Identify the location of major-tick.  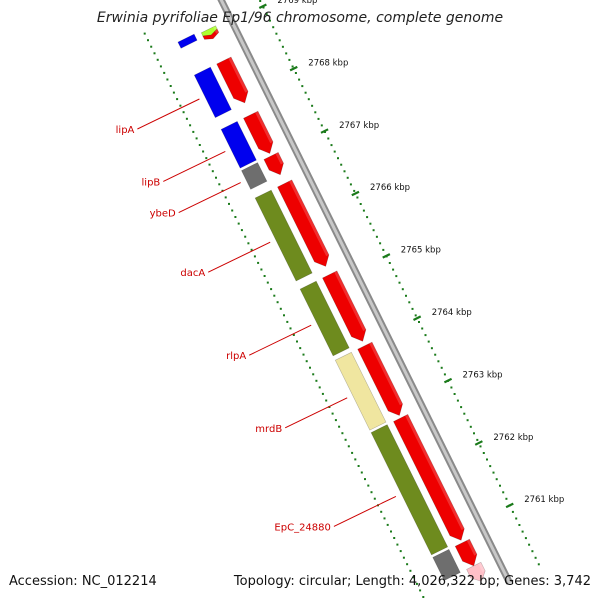
(417, 318).